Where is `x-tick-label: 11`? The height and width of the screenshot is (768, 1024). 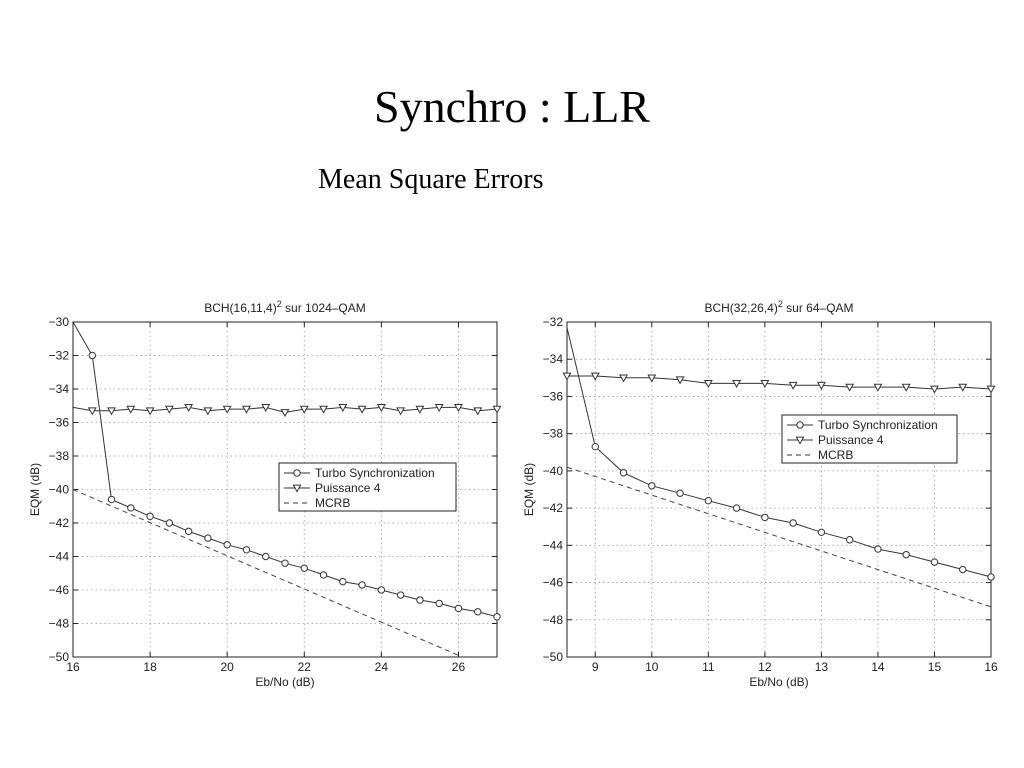 x-tick-label: 11 is located at coordinates (708, 667).